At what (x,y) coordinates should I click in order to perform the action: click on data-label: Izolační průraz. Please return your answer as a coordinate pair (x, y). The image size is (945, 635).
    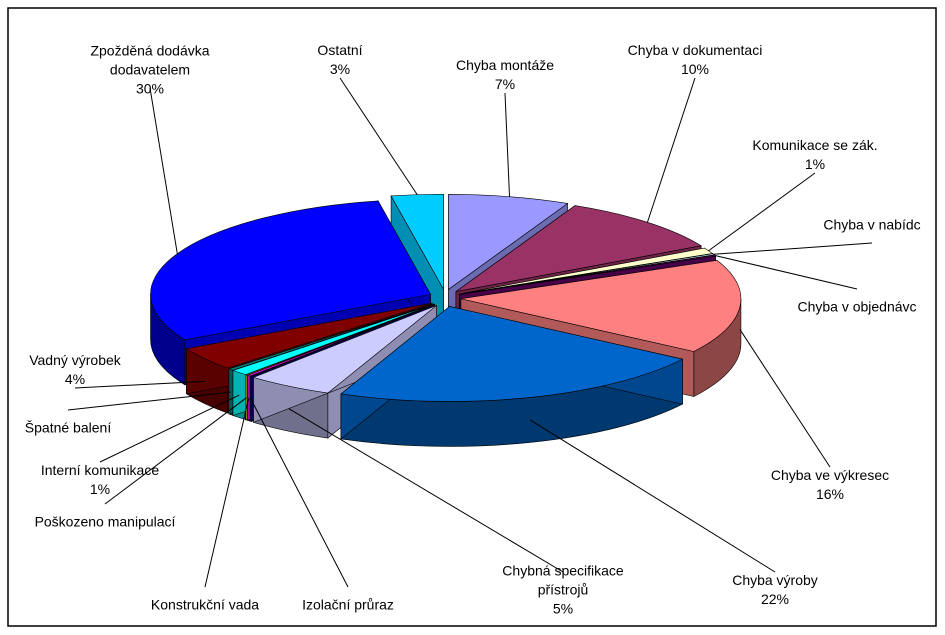
    Looking at the image, I should click on (348, 605).